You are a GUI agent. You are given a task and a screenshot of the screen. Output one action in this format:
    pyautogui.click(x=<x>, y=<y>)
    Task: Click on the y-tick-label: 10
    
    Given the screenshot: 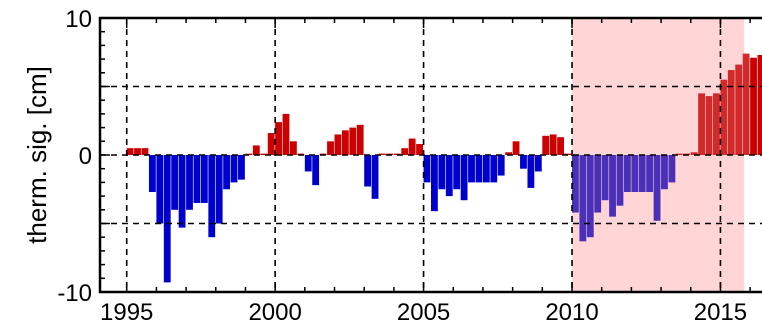 What is the action you would take?
    pyautogui.click(x=78, y=19)
    